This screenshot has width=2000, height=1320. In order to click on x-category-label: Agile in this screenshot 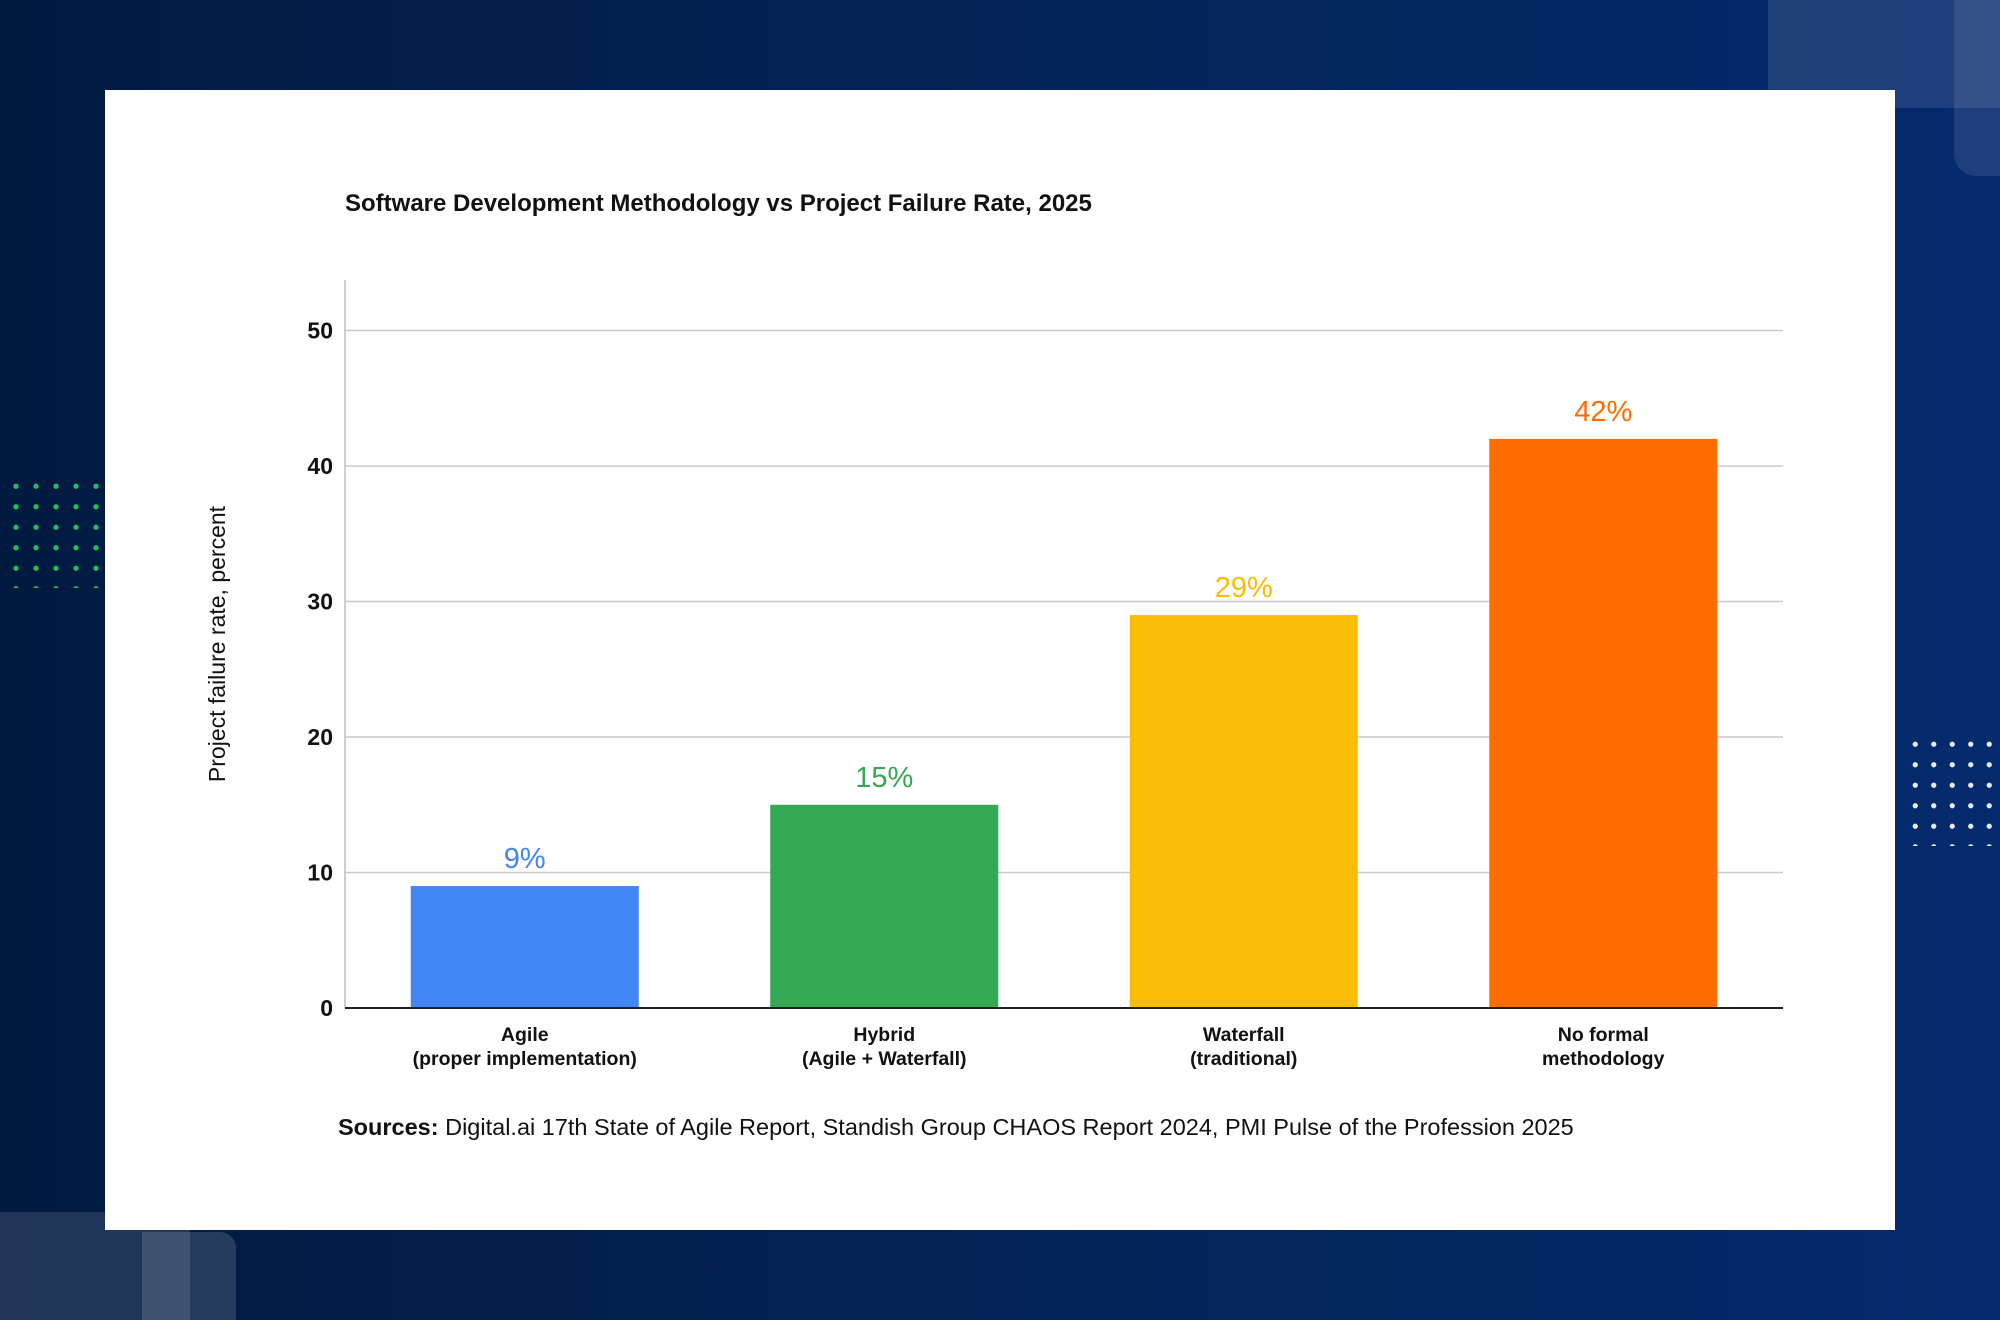, I will do `click(525, 1035)`.